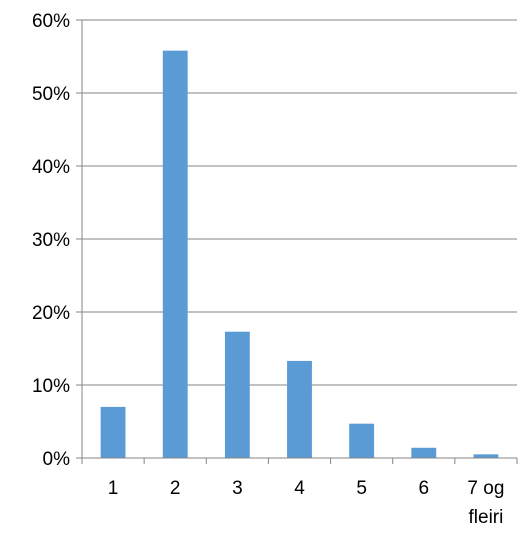 The height and width of the screenshot is (535, 528). Describe the element at coordinates (423, 488) in the screenshot. I see `x-tick-label-6: 6` at that location.